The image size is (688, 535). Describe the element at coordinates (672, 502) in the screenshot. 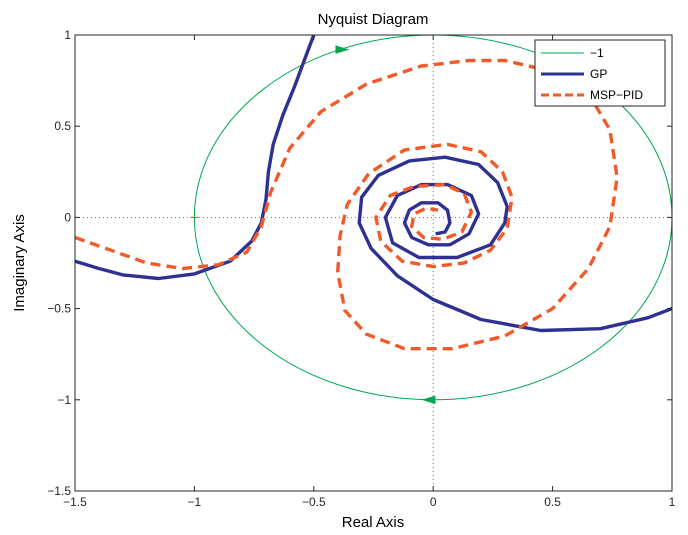

I see `x-tick-label: 1` at that location.